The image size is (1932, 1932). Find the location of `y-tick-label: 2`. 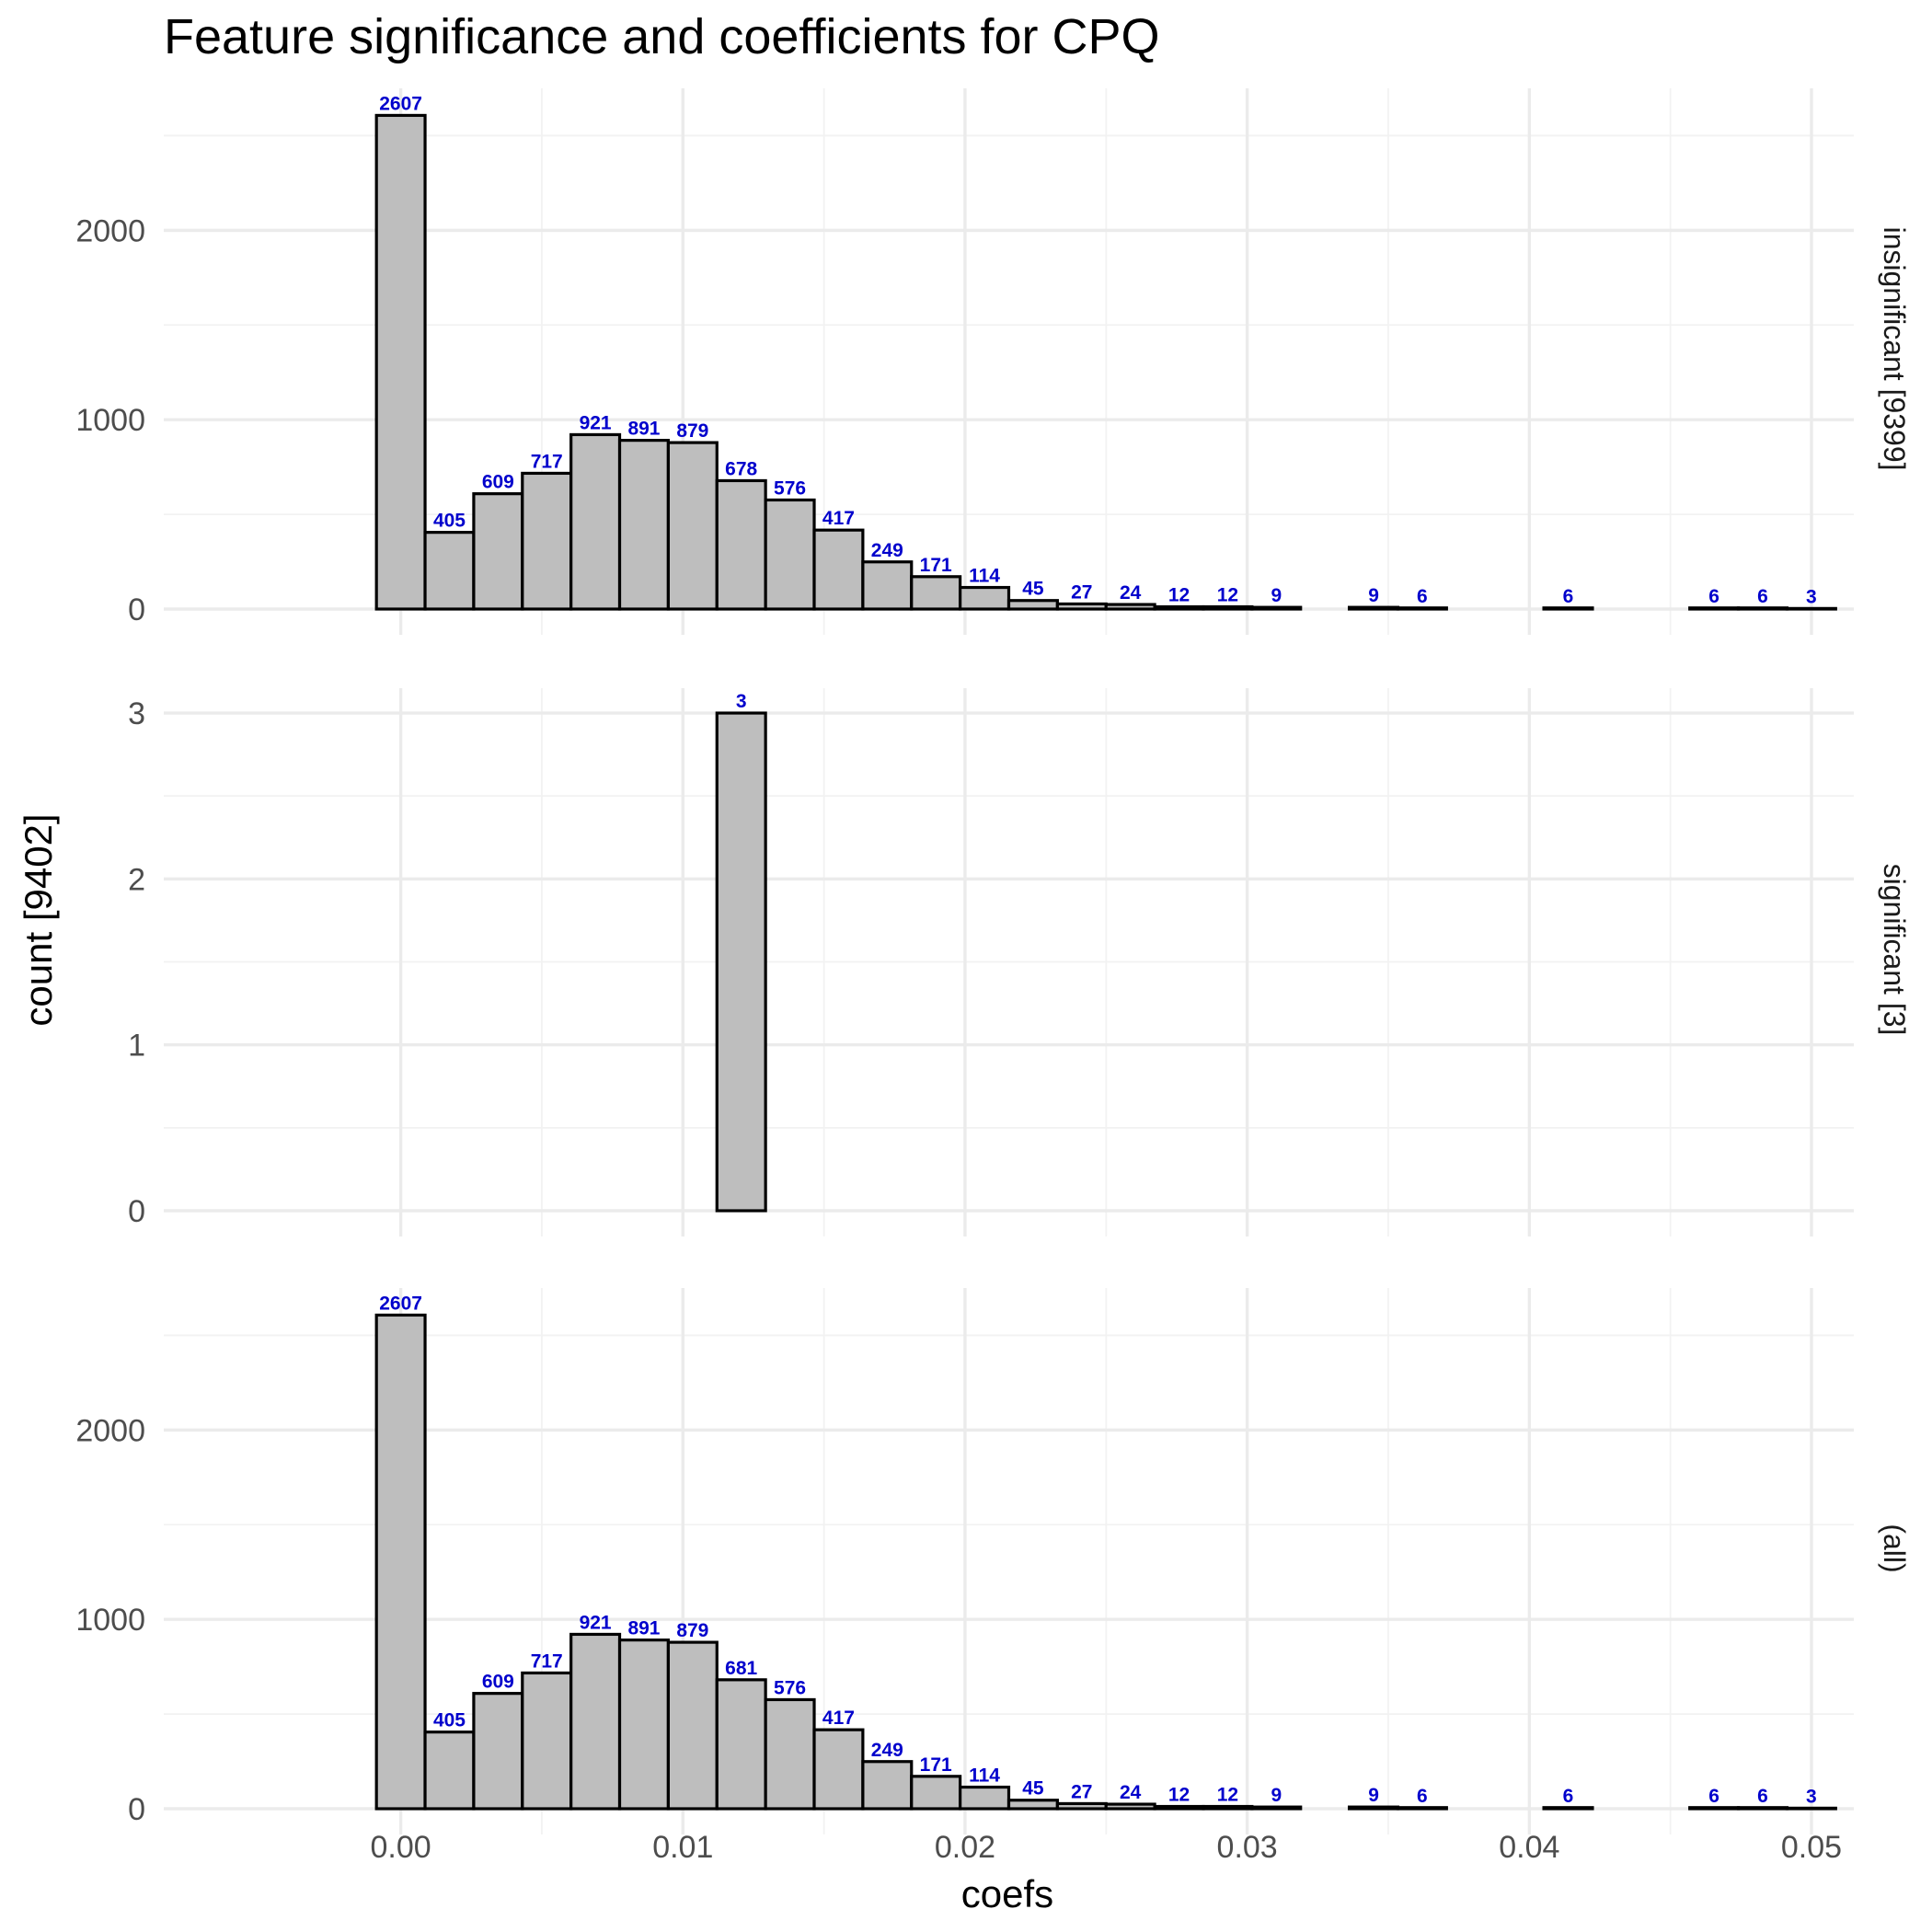

y-tick-label: 2 is located at coordinates (136, 879).